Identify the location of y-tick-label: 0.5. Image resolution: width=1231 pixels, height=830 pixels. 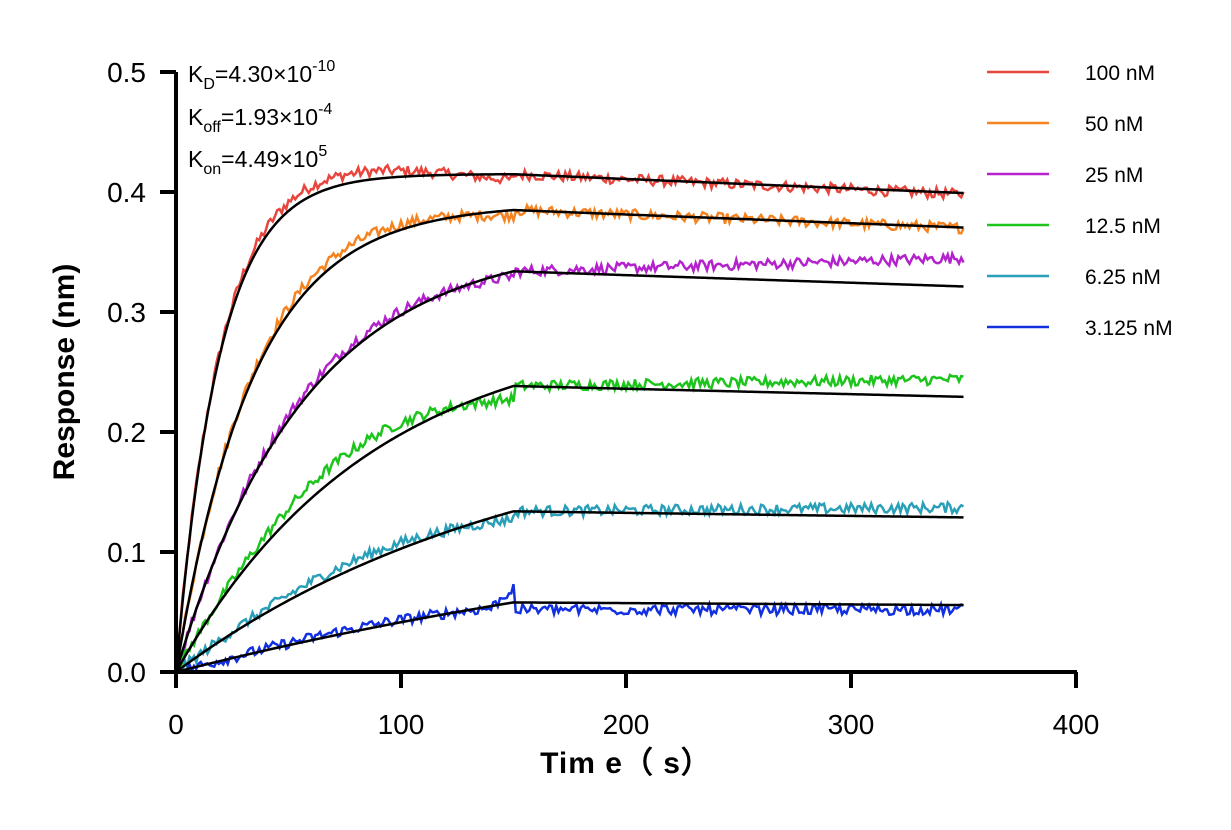
(126, 72).